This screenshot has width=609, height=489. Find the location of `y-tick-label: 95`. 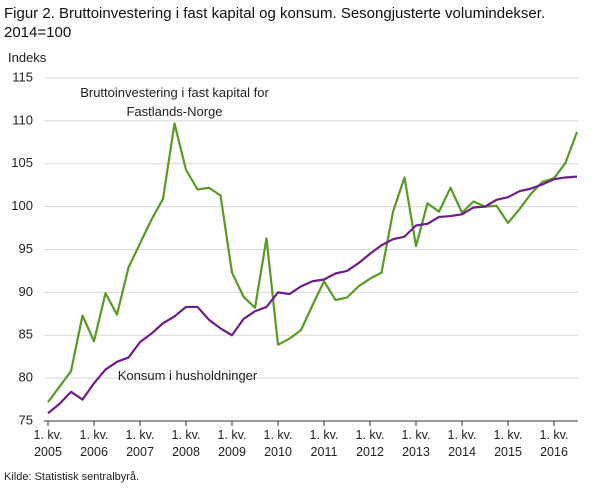

y-tick-label: 95 is located at coordinates (26, 248).